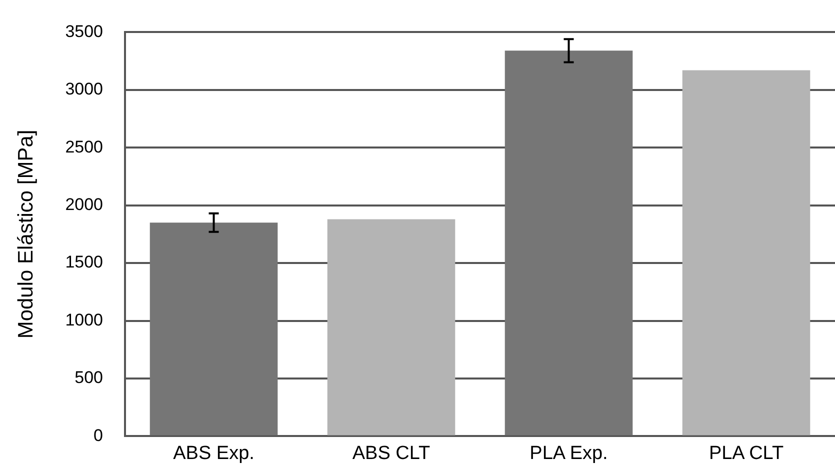  I want to click on y-tick-label: 3500, so click(84, 31).